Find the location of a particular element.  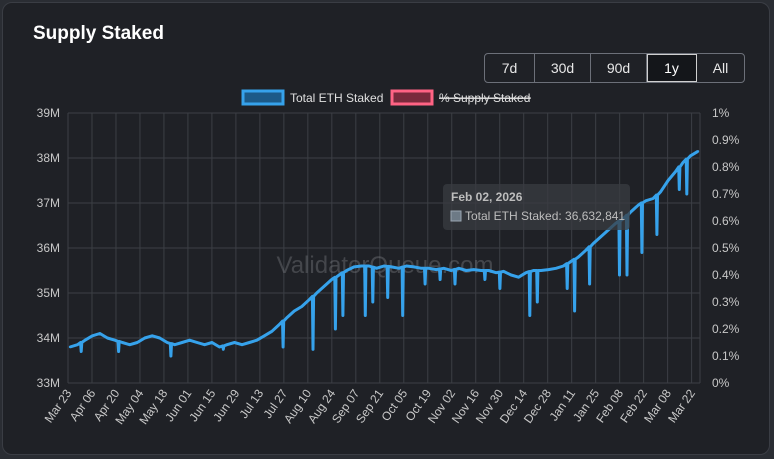

y-tick-left: 35M is located at coordinates (48, 293).